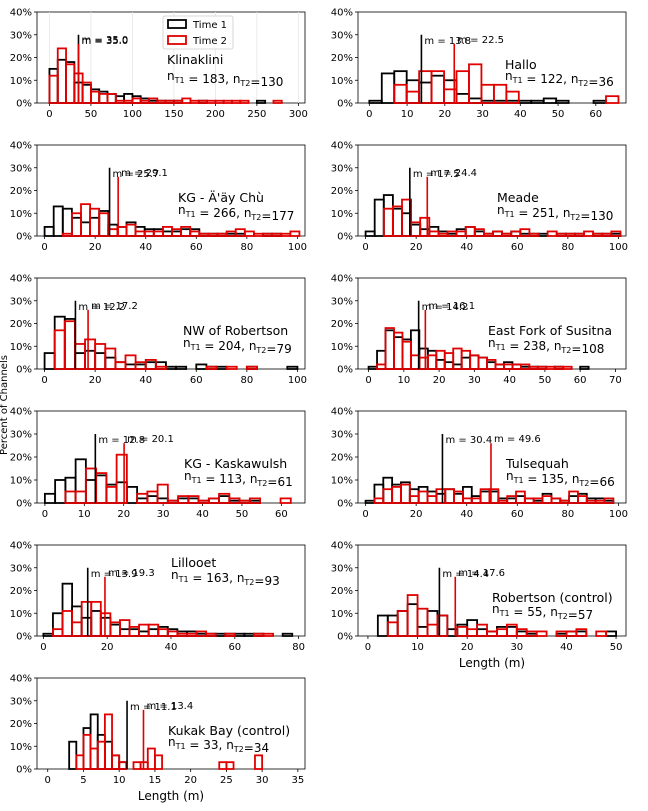  What do you see at coordinates (21, 146) in the screenshot?
I see `y-tick-label: 40%` at bounding box center [21, 146].